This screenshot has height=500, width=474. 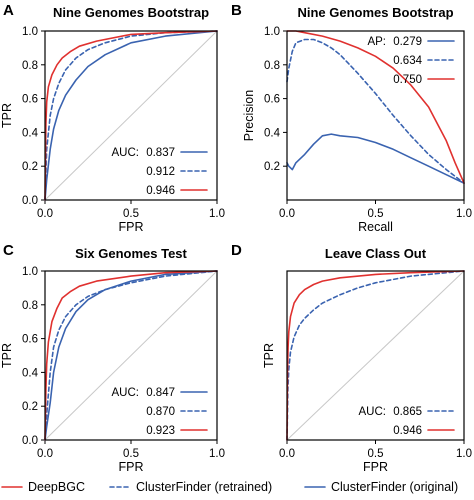 I want to click on legend-value: 0.837, so click(x=160, y=153).